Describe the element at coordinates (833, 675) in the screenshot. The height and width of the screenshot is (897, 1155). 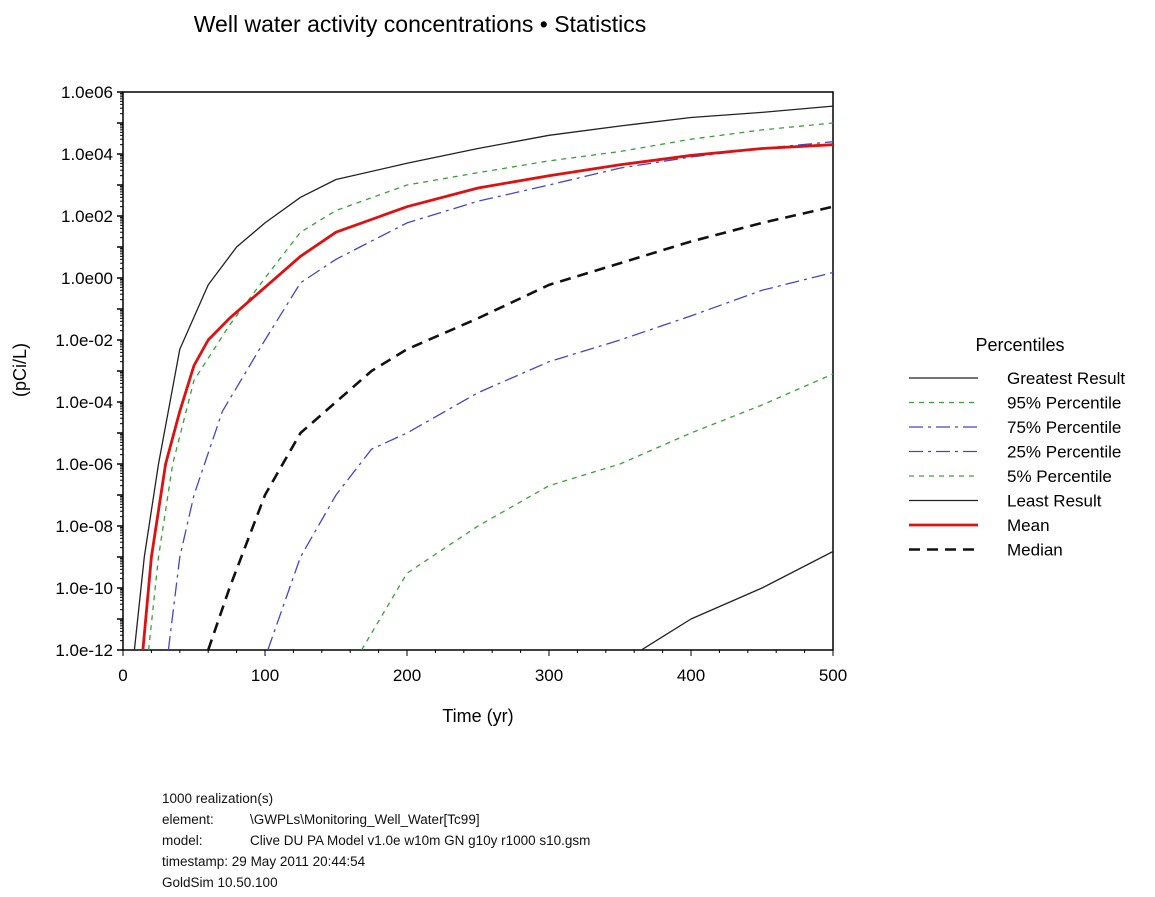
I see `x-tick-label: 500` at that location.